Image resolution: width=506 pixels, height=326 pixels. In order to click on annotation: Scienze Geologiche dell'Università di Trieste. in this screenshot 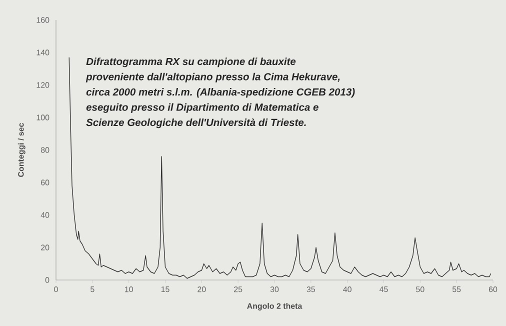, I will do `click(196, 123)`.